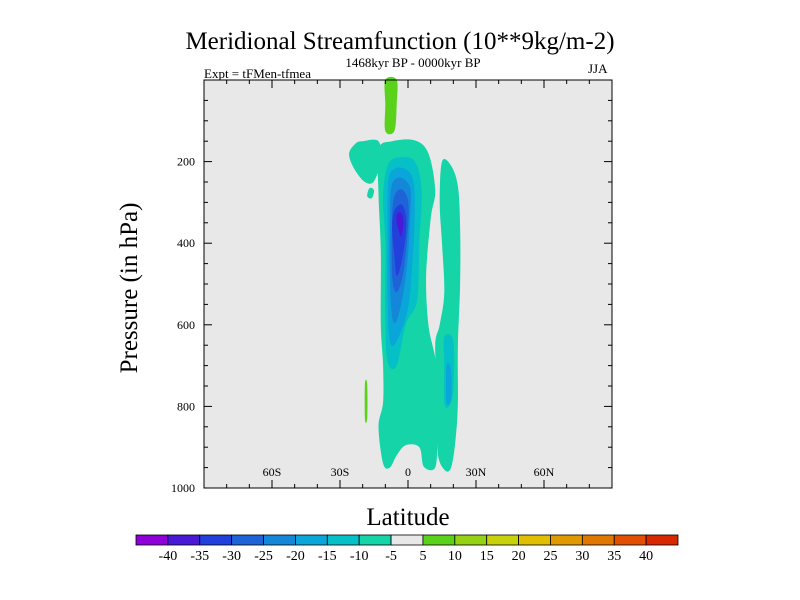 The width and height of the screenshot is (800, 600). What do you see at coordinates (295, 556) in the screenshot?
I see `colorbar-label: -20` at bounding box center [295, 556].